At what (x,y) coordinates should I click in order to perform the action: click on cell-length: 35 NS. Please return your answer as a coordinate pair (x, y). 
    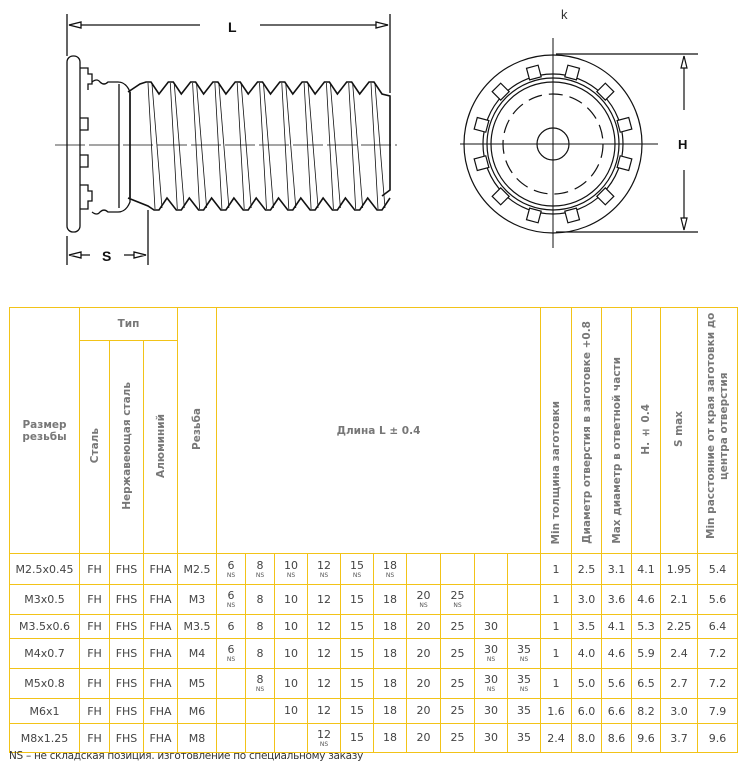
    Looking at the image, I should click on (524, 653).